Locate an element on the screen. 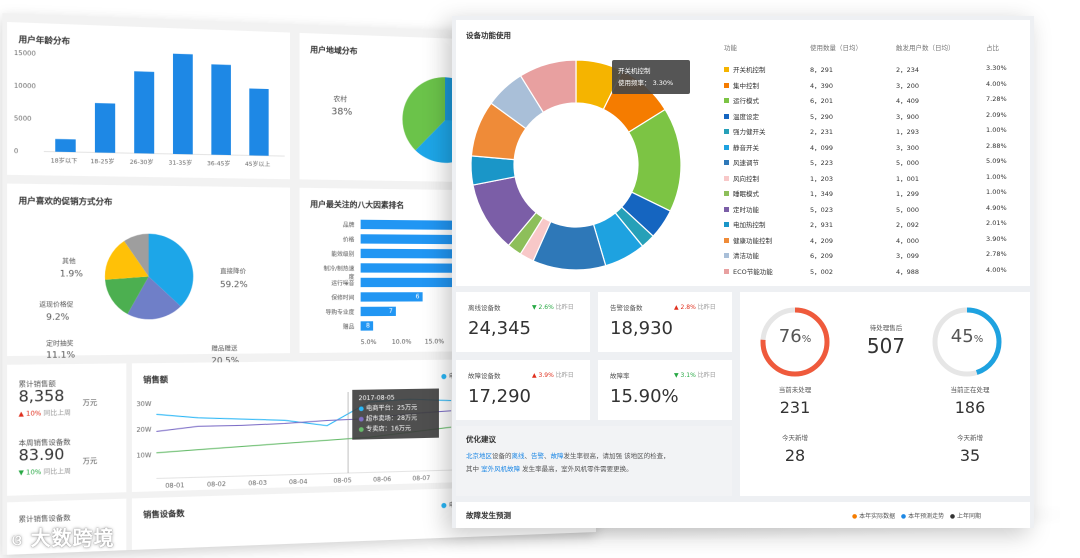 This screenshot has width=1080, height=558. sales-ytick-20: 20W is located at coordinates (143, 430).